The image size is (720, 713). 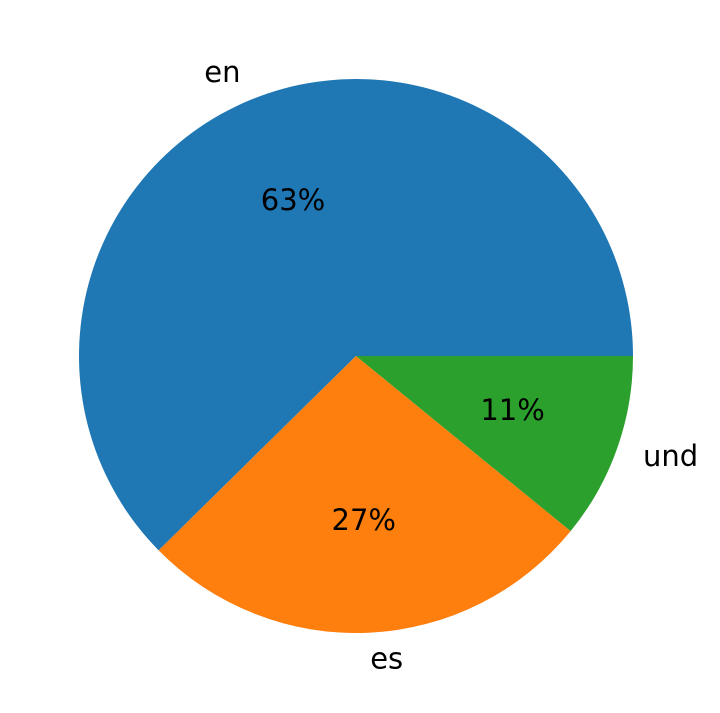 What do you see at coordinates (364, 520) in the screenshot?
I see `percent-label: 27%` at bounding box center [364, 520].